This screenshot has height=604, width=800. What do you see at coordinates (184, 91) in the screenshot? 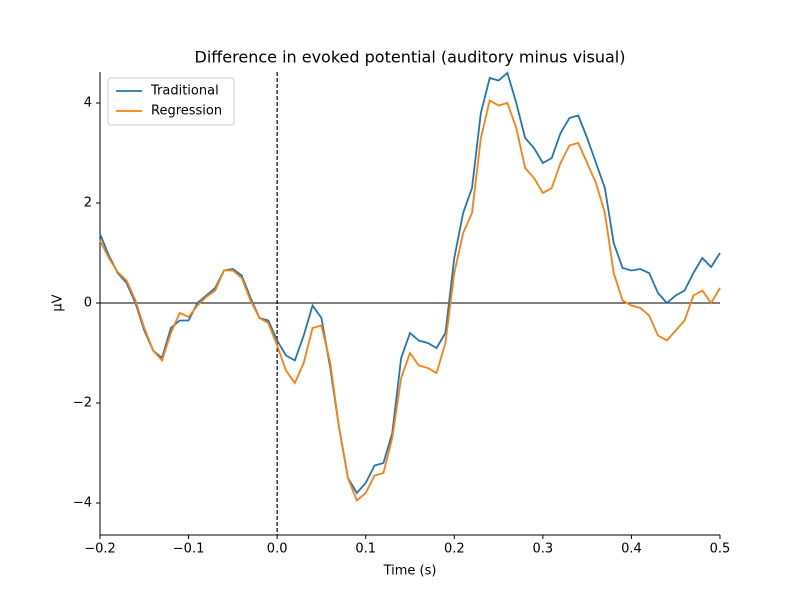
I see `legend-label: Traditional` at bounding box center [184, 91].